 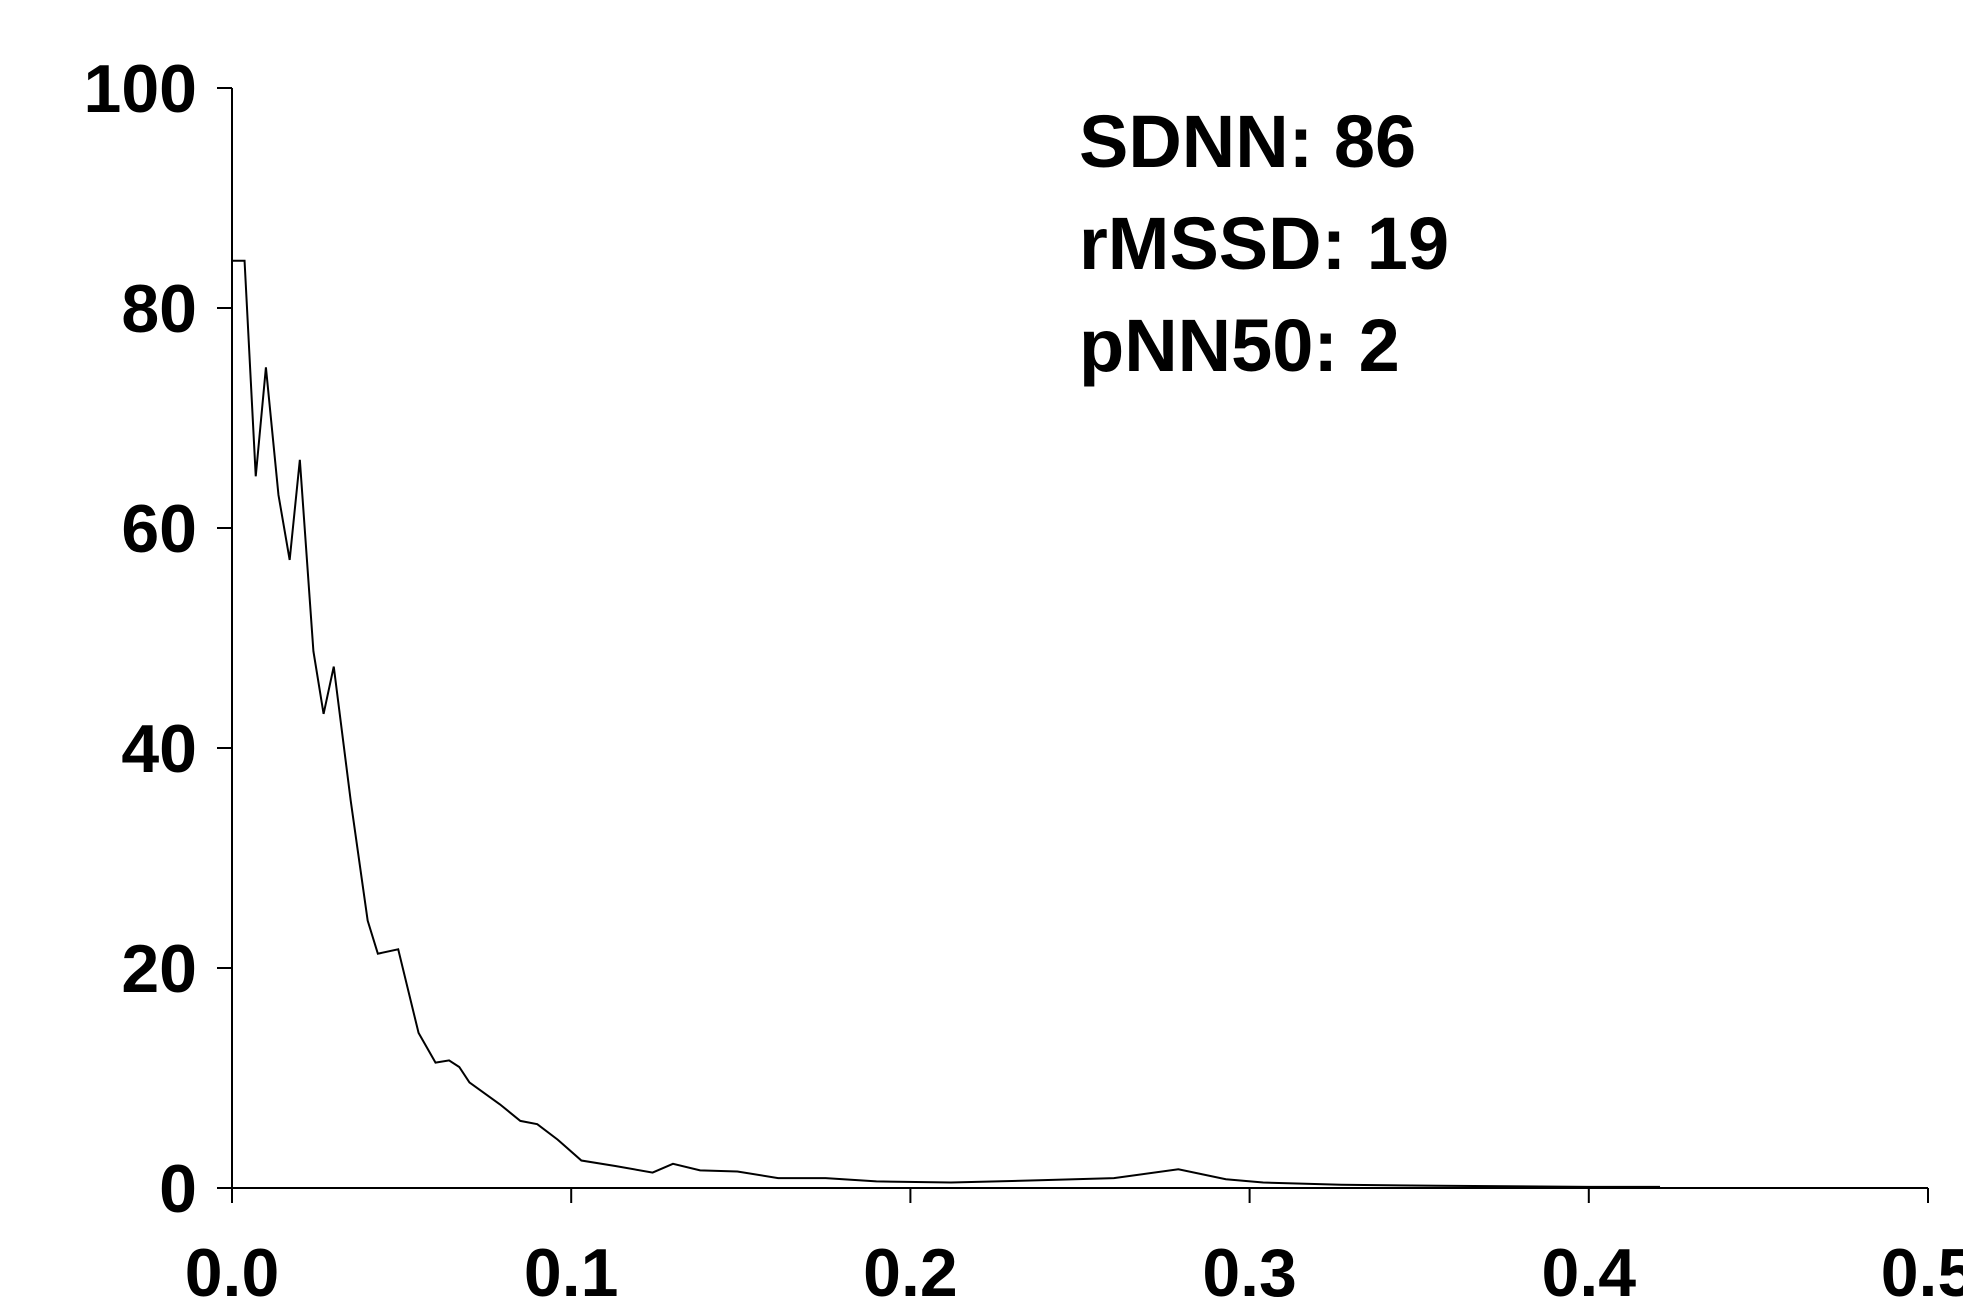 I want to click on y-tick-label: 100, so click(x=140, y=89).